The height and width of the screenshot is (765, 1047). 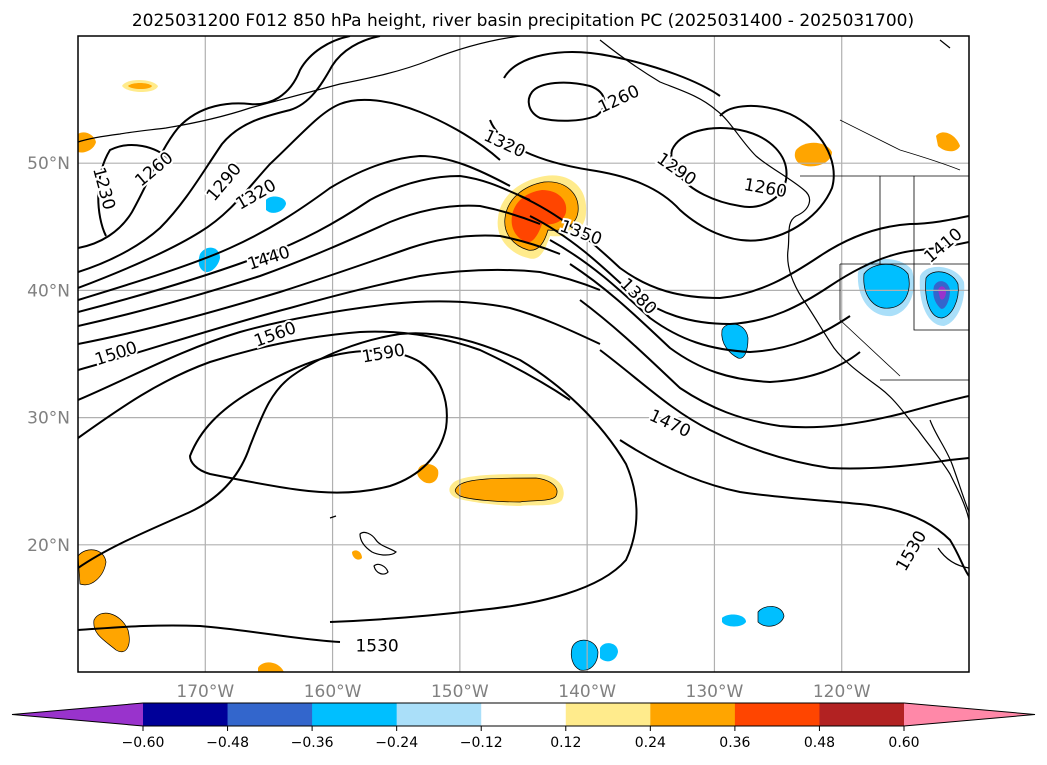 What do you see at coordinates (48, 355) in the screenshot?
I see `lat-tick-labels: 20°N 30°N 40°N 50°N` at bounding box center [48, 355].